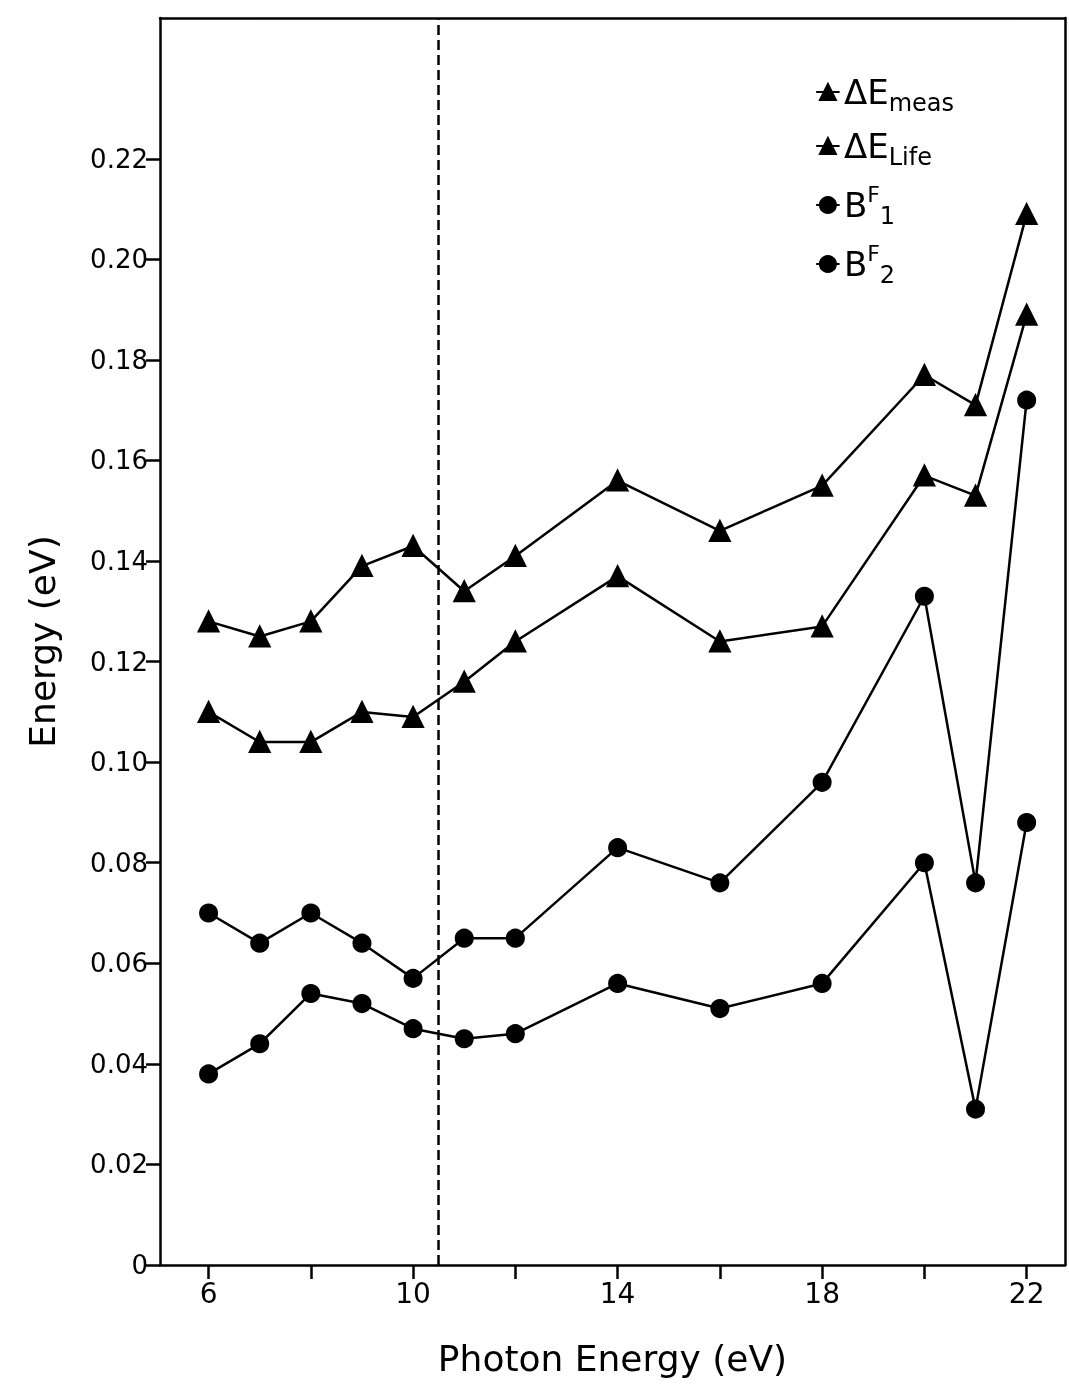  What do you see at coordinates (119, 259) in the screenshot?
I see `y-tick-label: 0.20` at bounding box center [119, 259].